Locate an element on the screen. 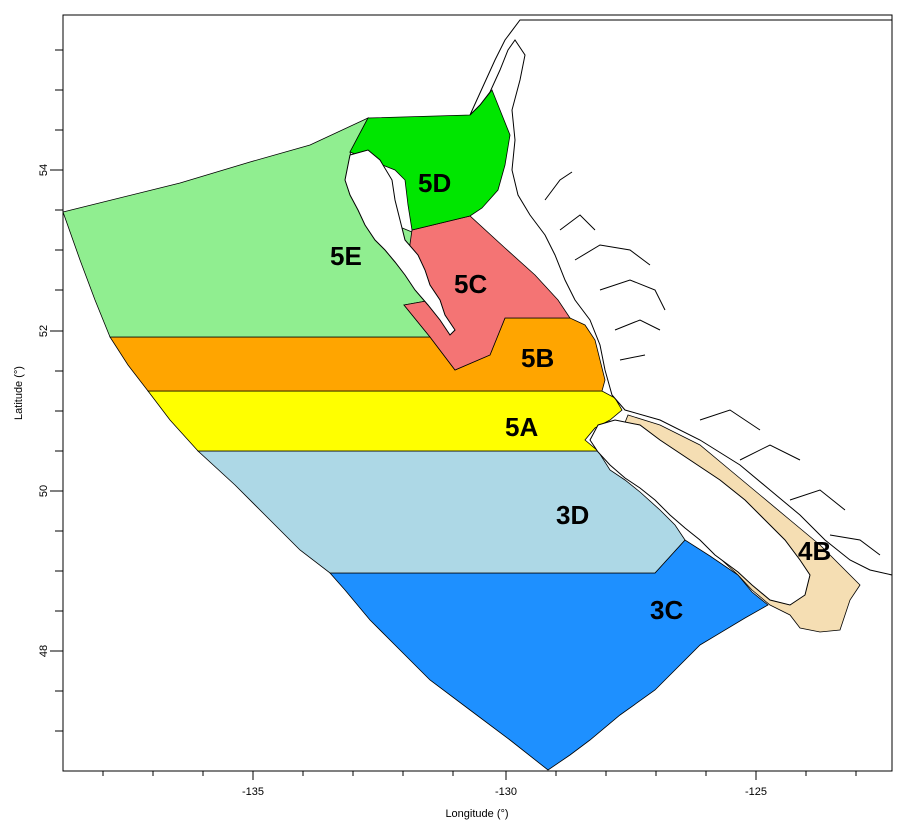 Image resolution: width=902 pixels, height=827 pixels. y-tick-label: 52 is located at coordinates (44, 331).